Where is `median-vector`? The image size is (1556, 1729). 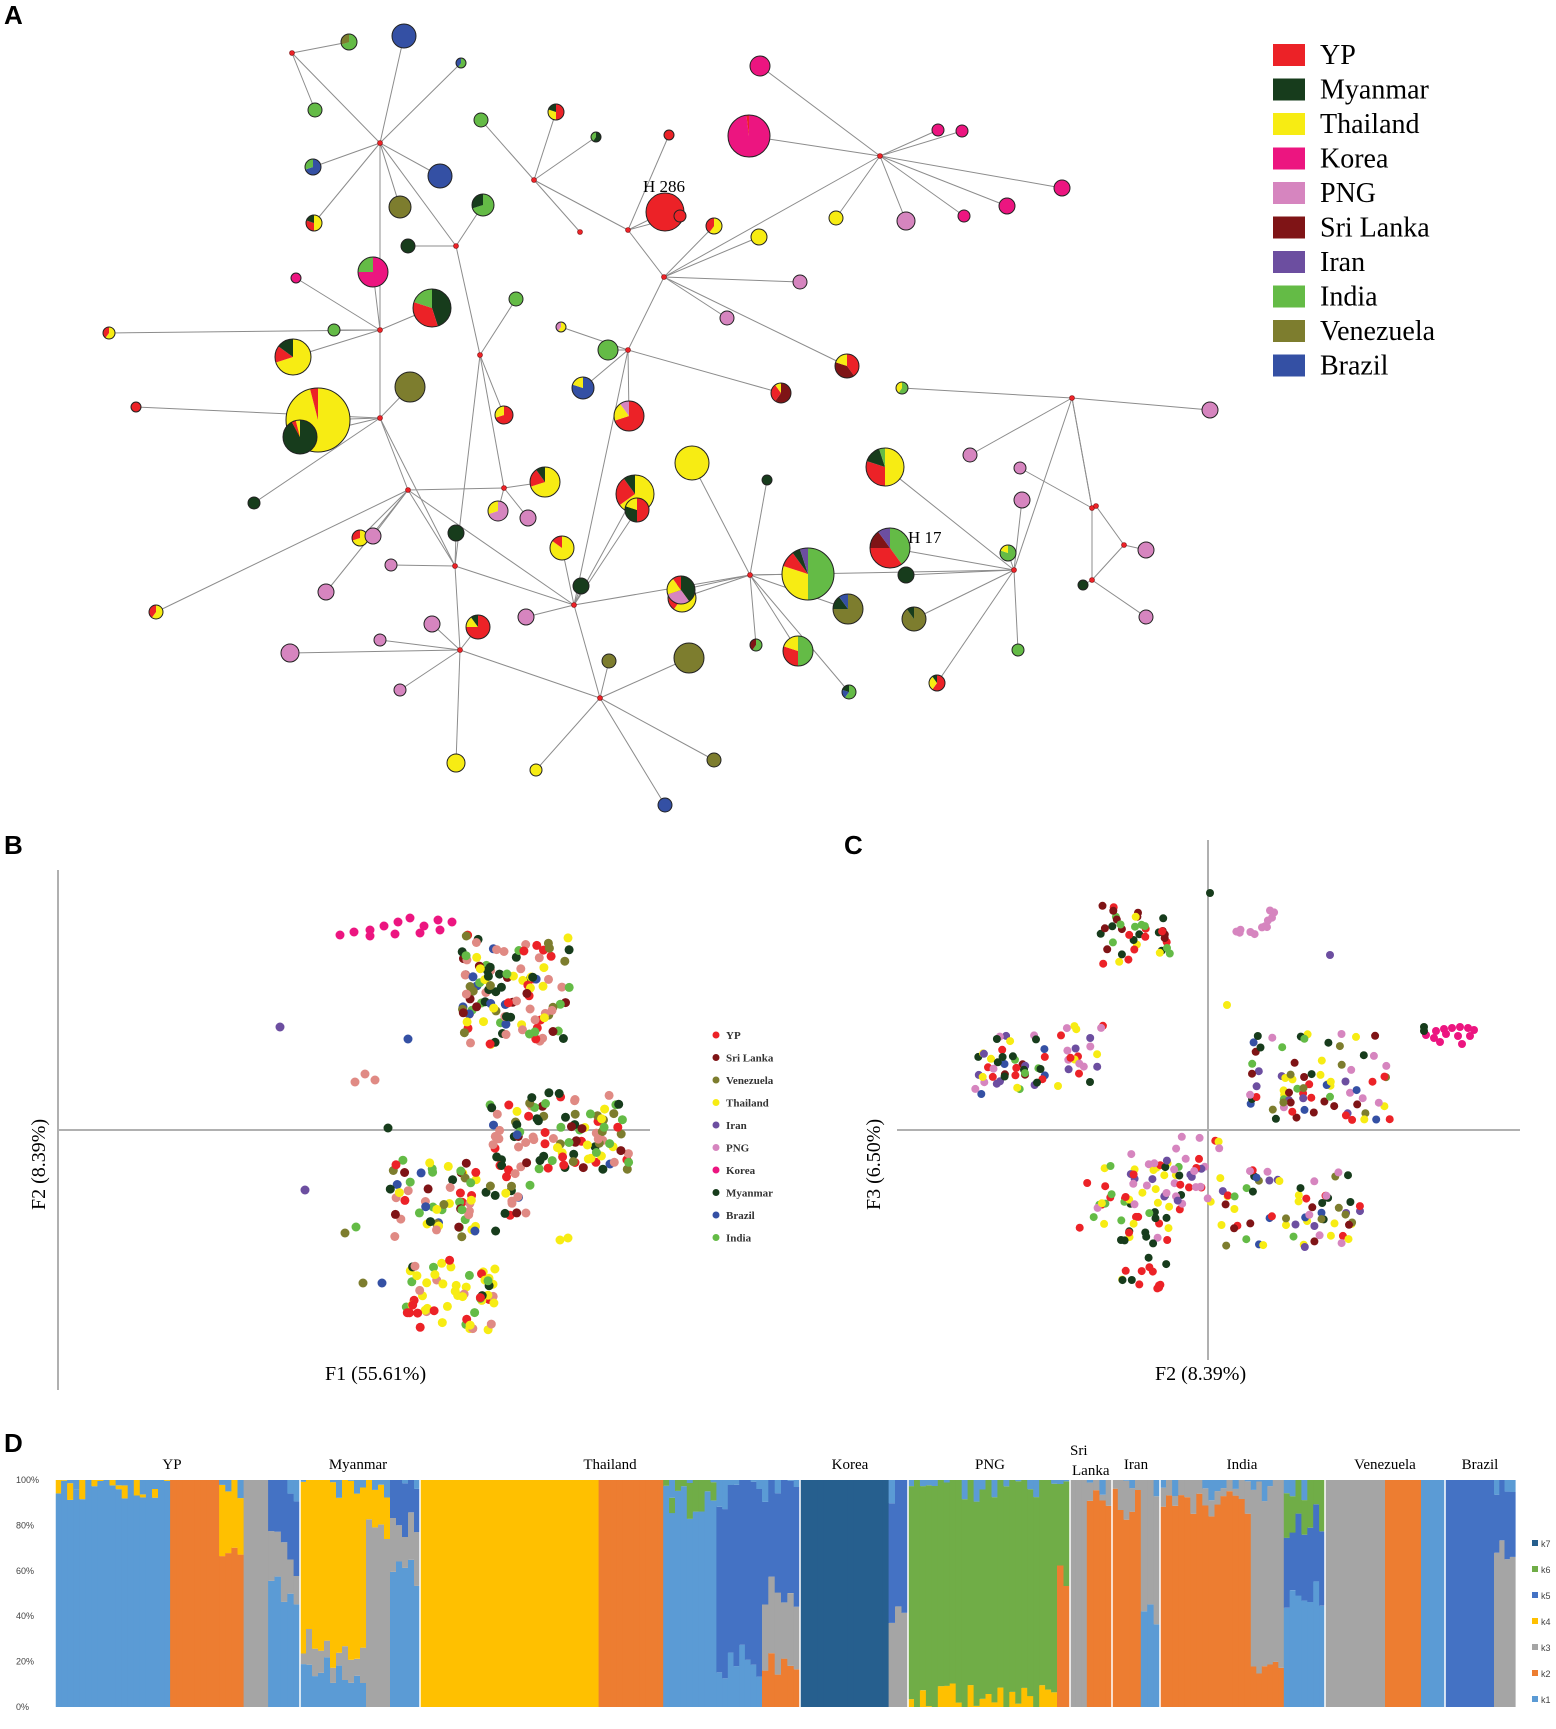
median-vector is located at coordinates (456, 246).